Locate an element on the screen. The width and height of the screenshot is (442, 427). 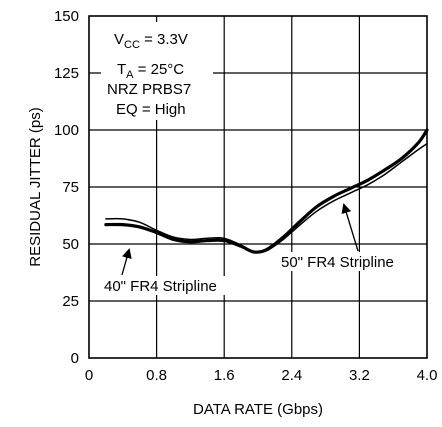
annotation-40in-background is located at coordinates (170, 285).